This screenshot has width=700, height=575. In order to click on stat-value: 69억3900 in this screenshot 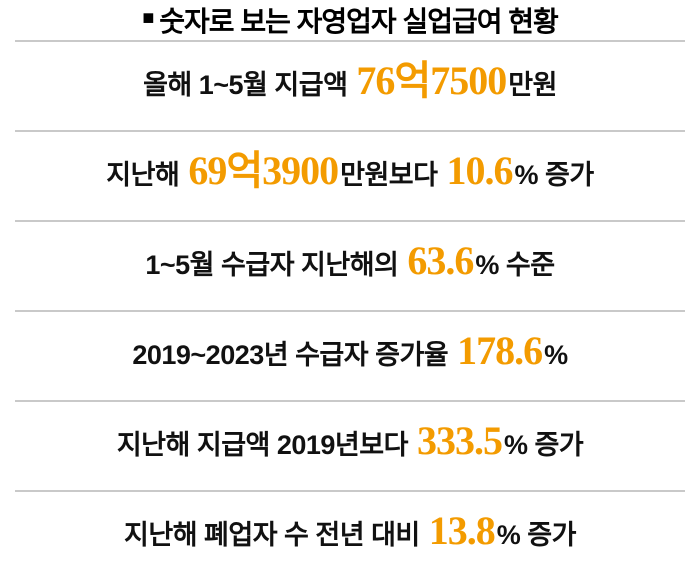, I will do `click(263, 170)`.